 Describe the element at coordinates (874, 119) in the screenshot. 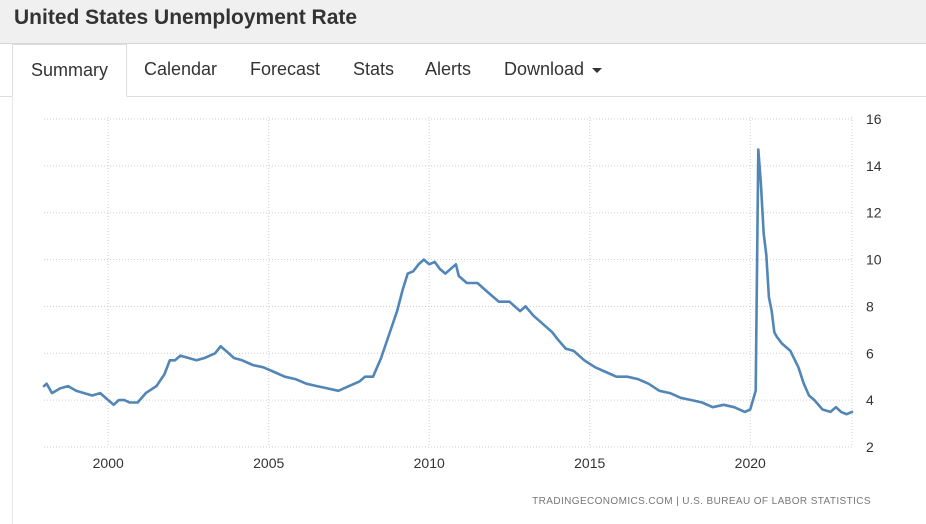

I see `y-tick-label: 16` at that location.